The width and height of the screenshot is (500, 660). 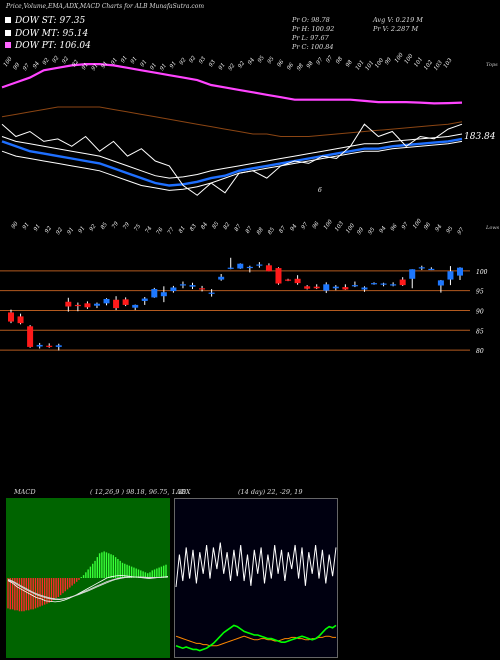 What do you see at coordinates (313, 47) in the screenshot?
I see `stat-close: Pr C: 100.84` at bounding box center [313, 47].